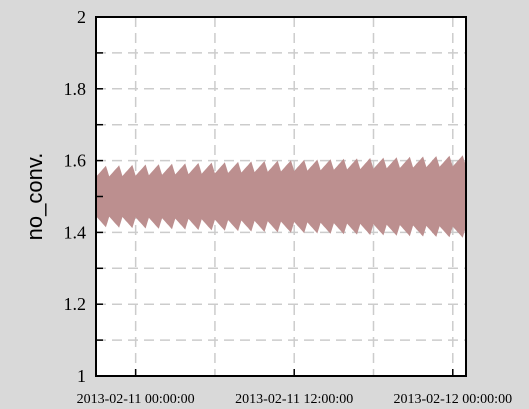 The width and height of the screenshot is (529, 409). I want to click on y-tick-label: 1, so click(81, 376).